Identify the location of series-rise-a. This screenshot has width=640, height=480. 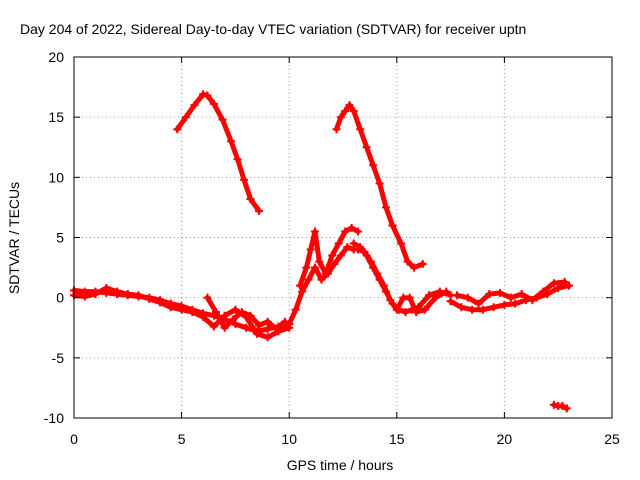
(321, 286).